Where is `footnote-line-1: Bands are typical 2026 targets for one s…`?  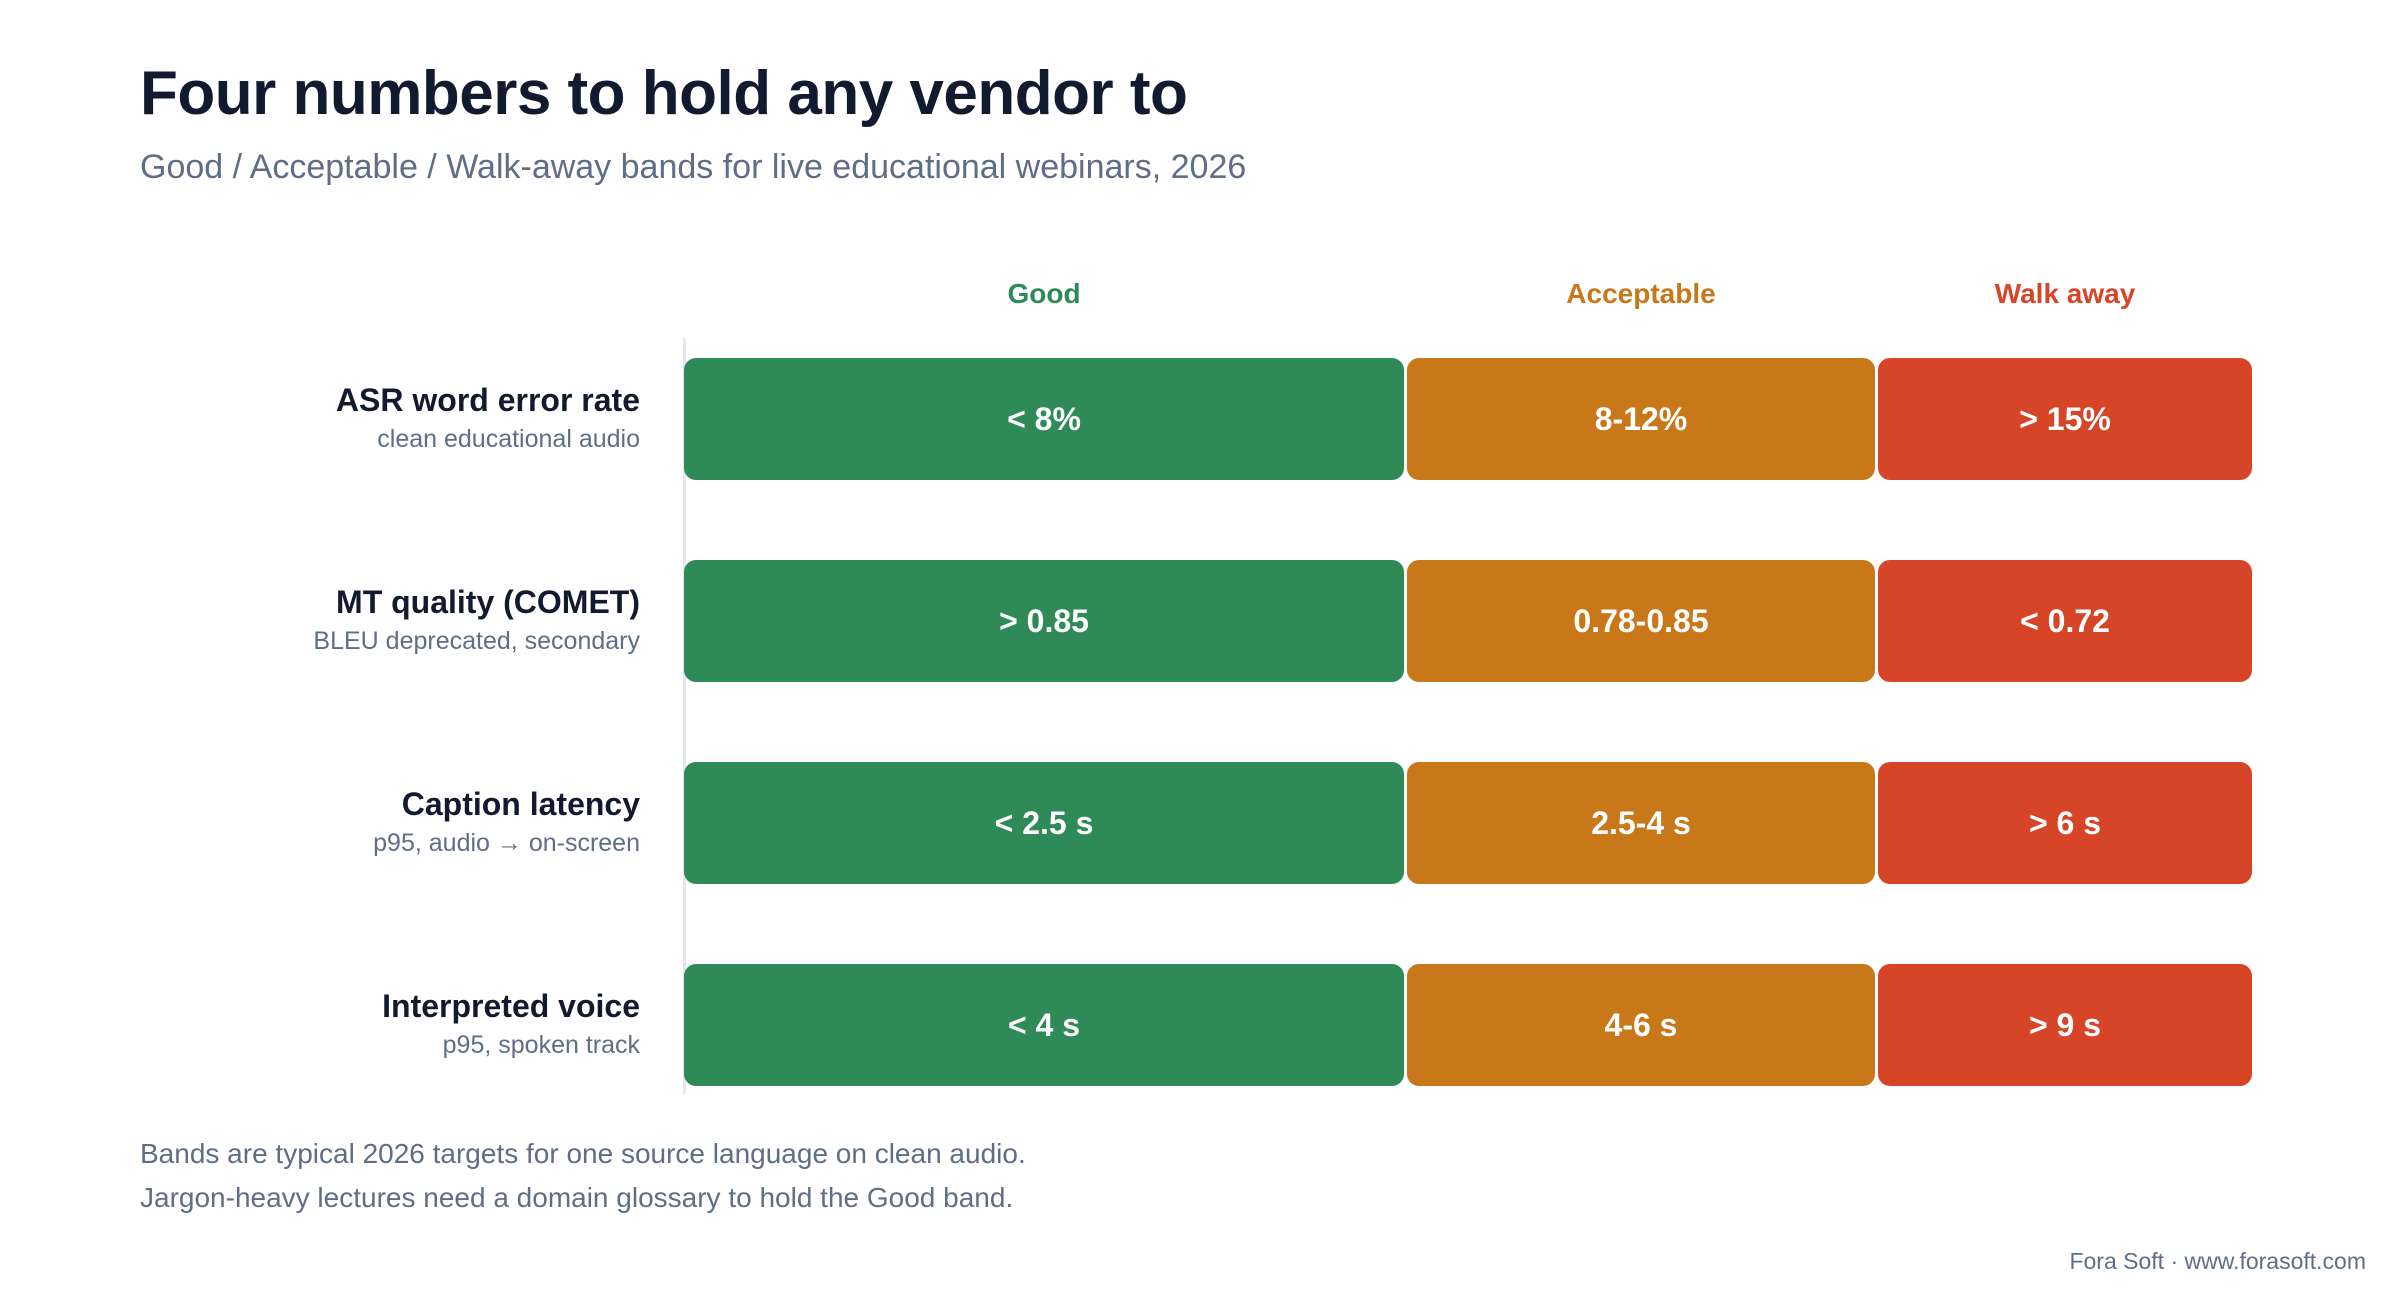
footnote-line-1: Bands are typical 2026 targets for one s… is located at coordinates (583, 1153).